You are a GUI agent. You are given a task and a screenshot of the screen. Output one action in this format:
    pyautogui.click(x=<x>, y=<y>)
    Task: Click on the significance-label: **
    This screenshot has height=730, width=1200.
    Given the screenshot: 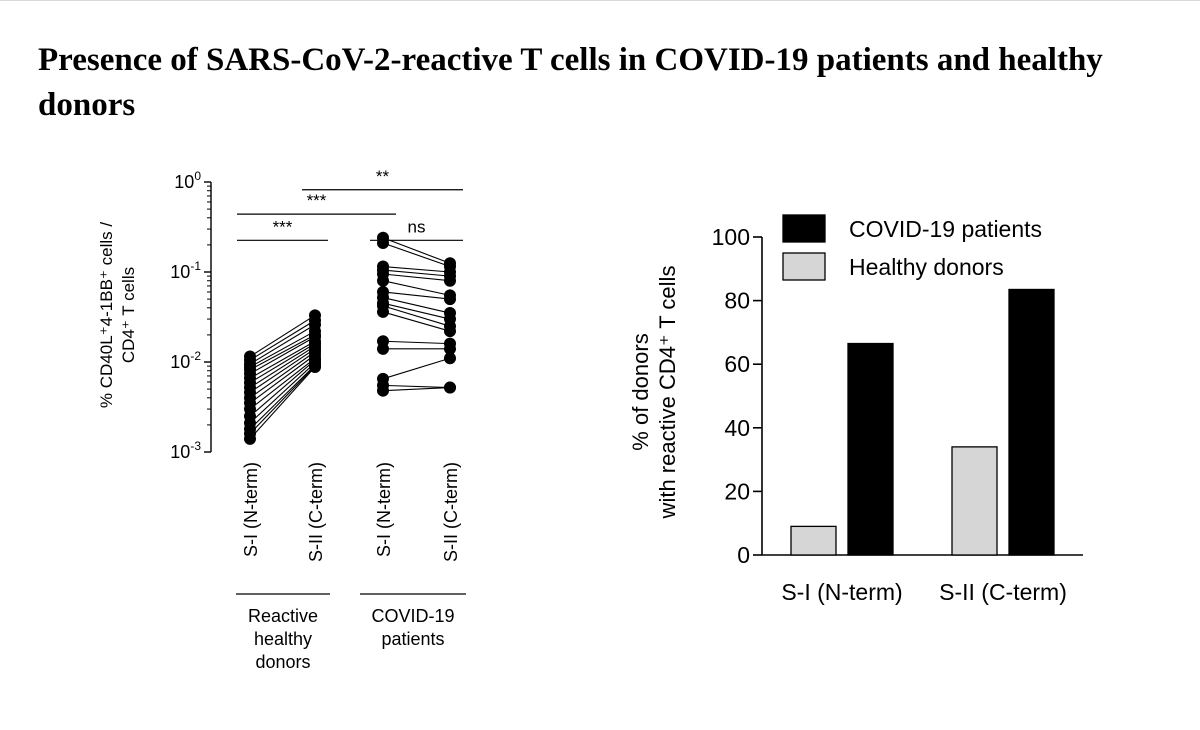 What is the action you would take?
    pyautogui.click(x=383, y=176)
    